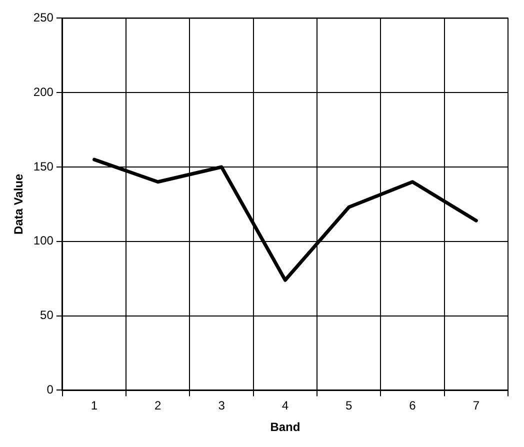  I want to click on x-tick-label: 2, so click(158, 405).